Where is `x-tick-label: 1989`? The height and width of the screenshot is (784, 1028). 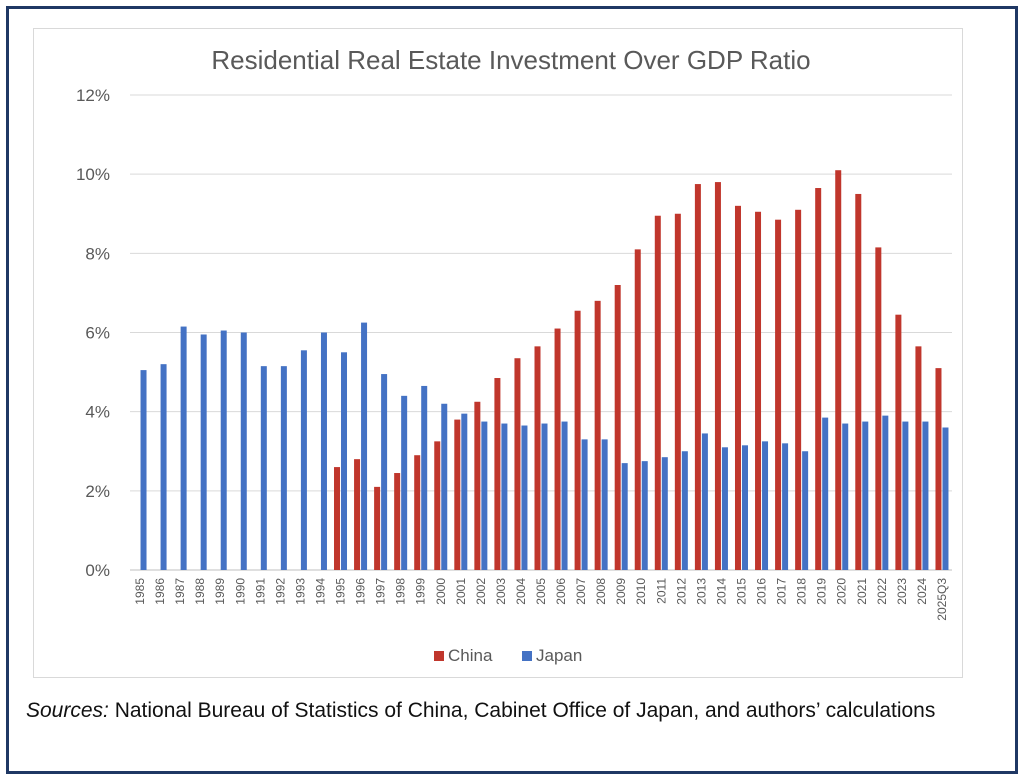 x-tick-label: 1989 is located at coordinates (220, 591).